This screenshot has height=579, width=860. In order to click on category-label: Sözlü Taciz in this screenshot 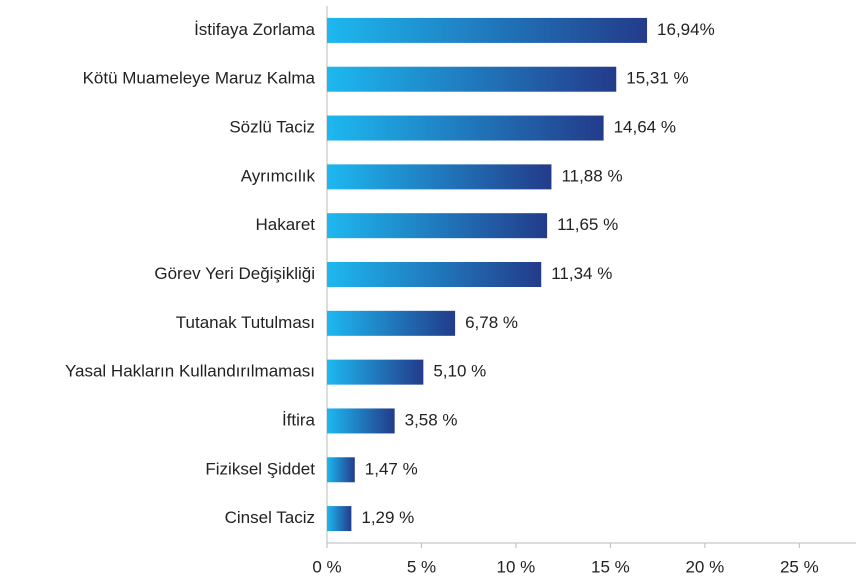, I will do `click(272, 127)`.